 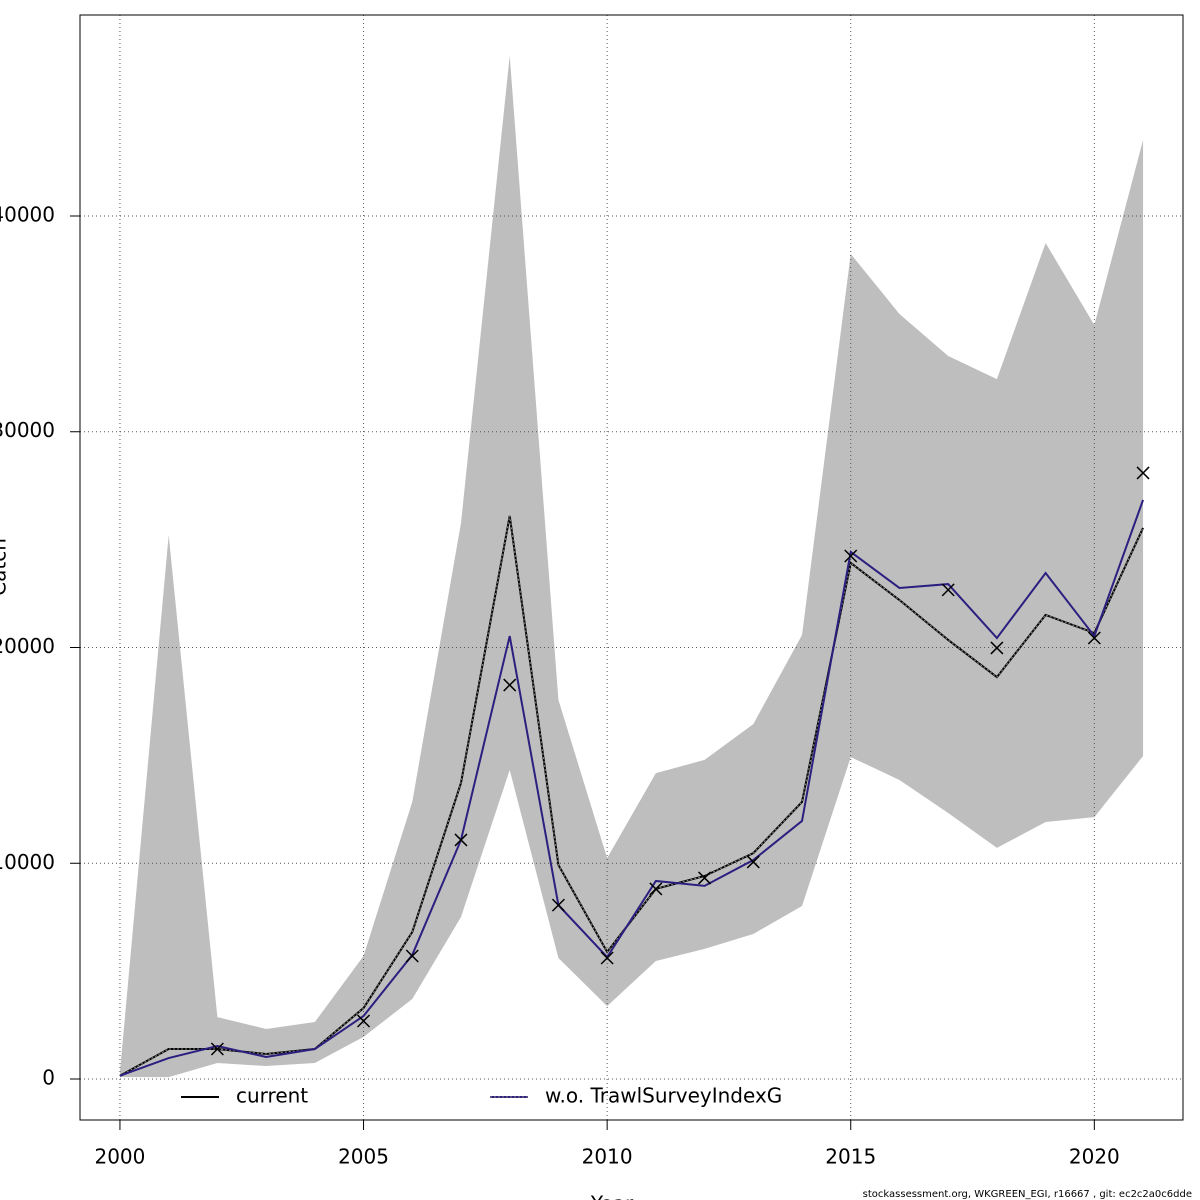 I want to click on y-axis-label: Catch, so click(x=5, y=567).